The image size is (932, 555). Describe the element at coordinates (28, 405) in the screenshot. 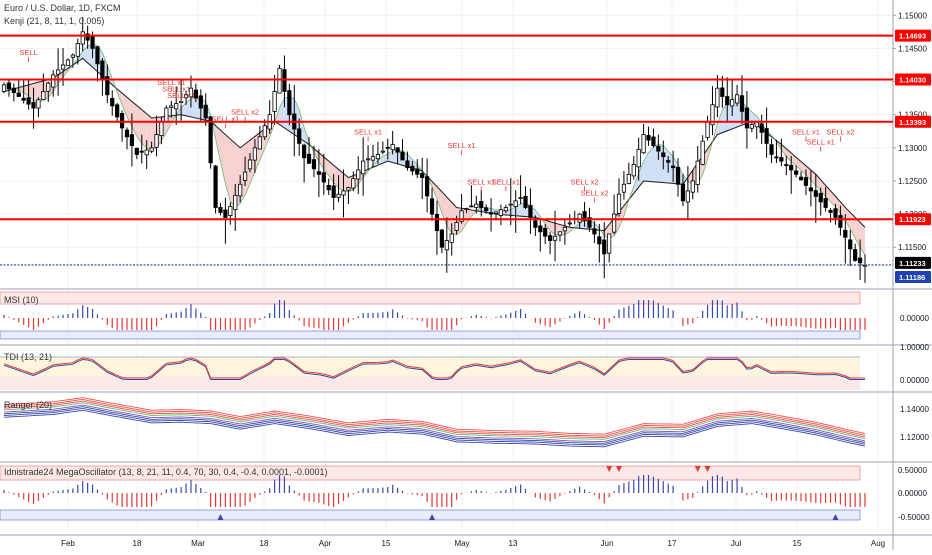

I see `ranger-title: Ranger (20)` at that location.